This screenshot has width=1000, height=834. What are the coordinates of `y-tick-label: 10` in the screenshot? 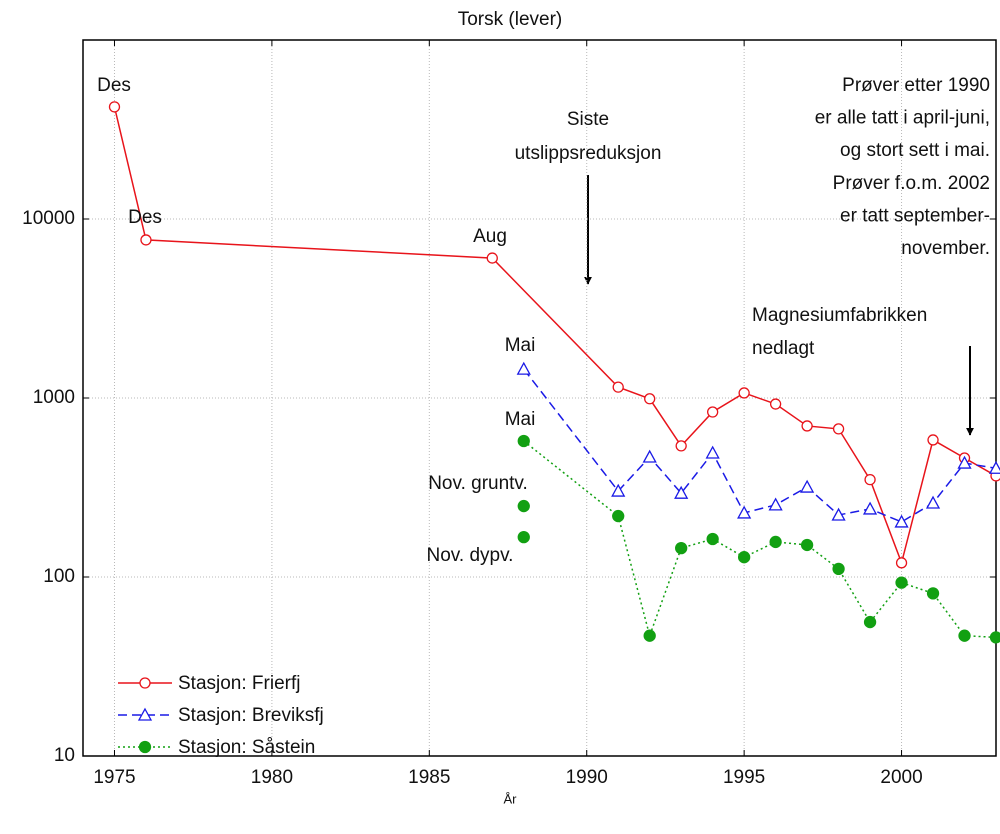 It's located at (64, 755).